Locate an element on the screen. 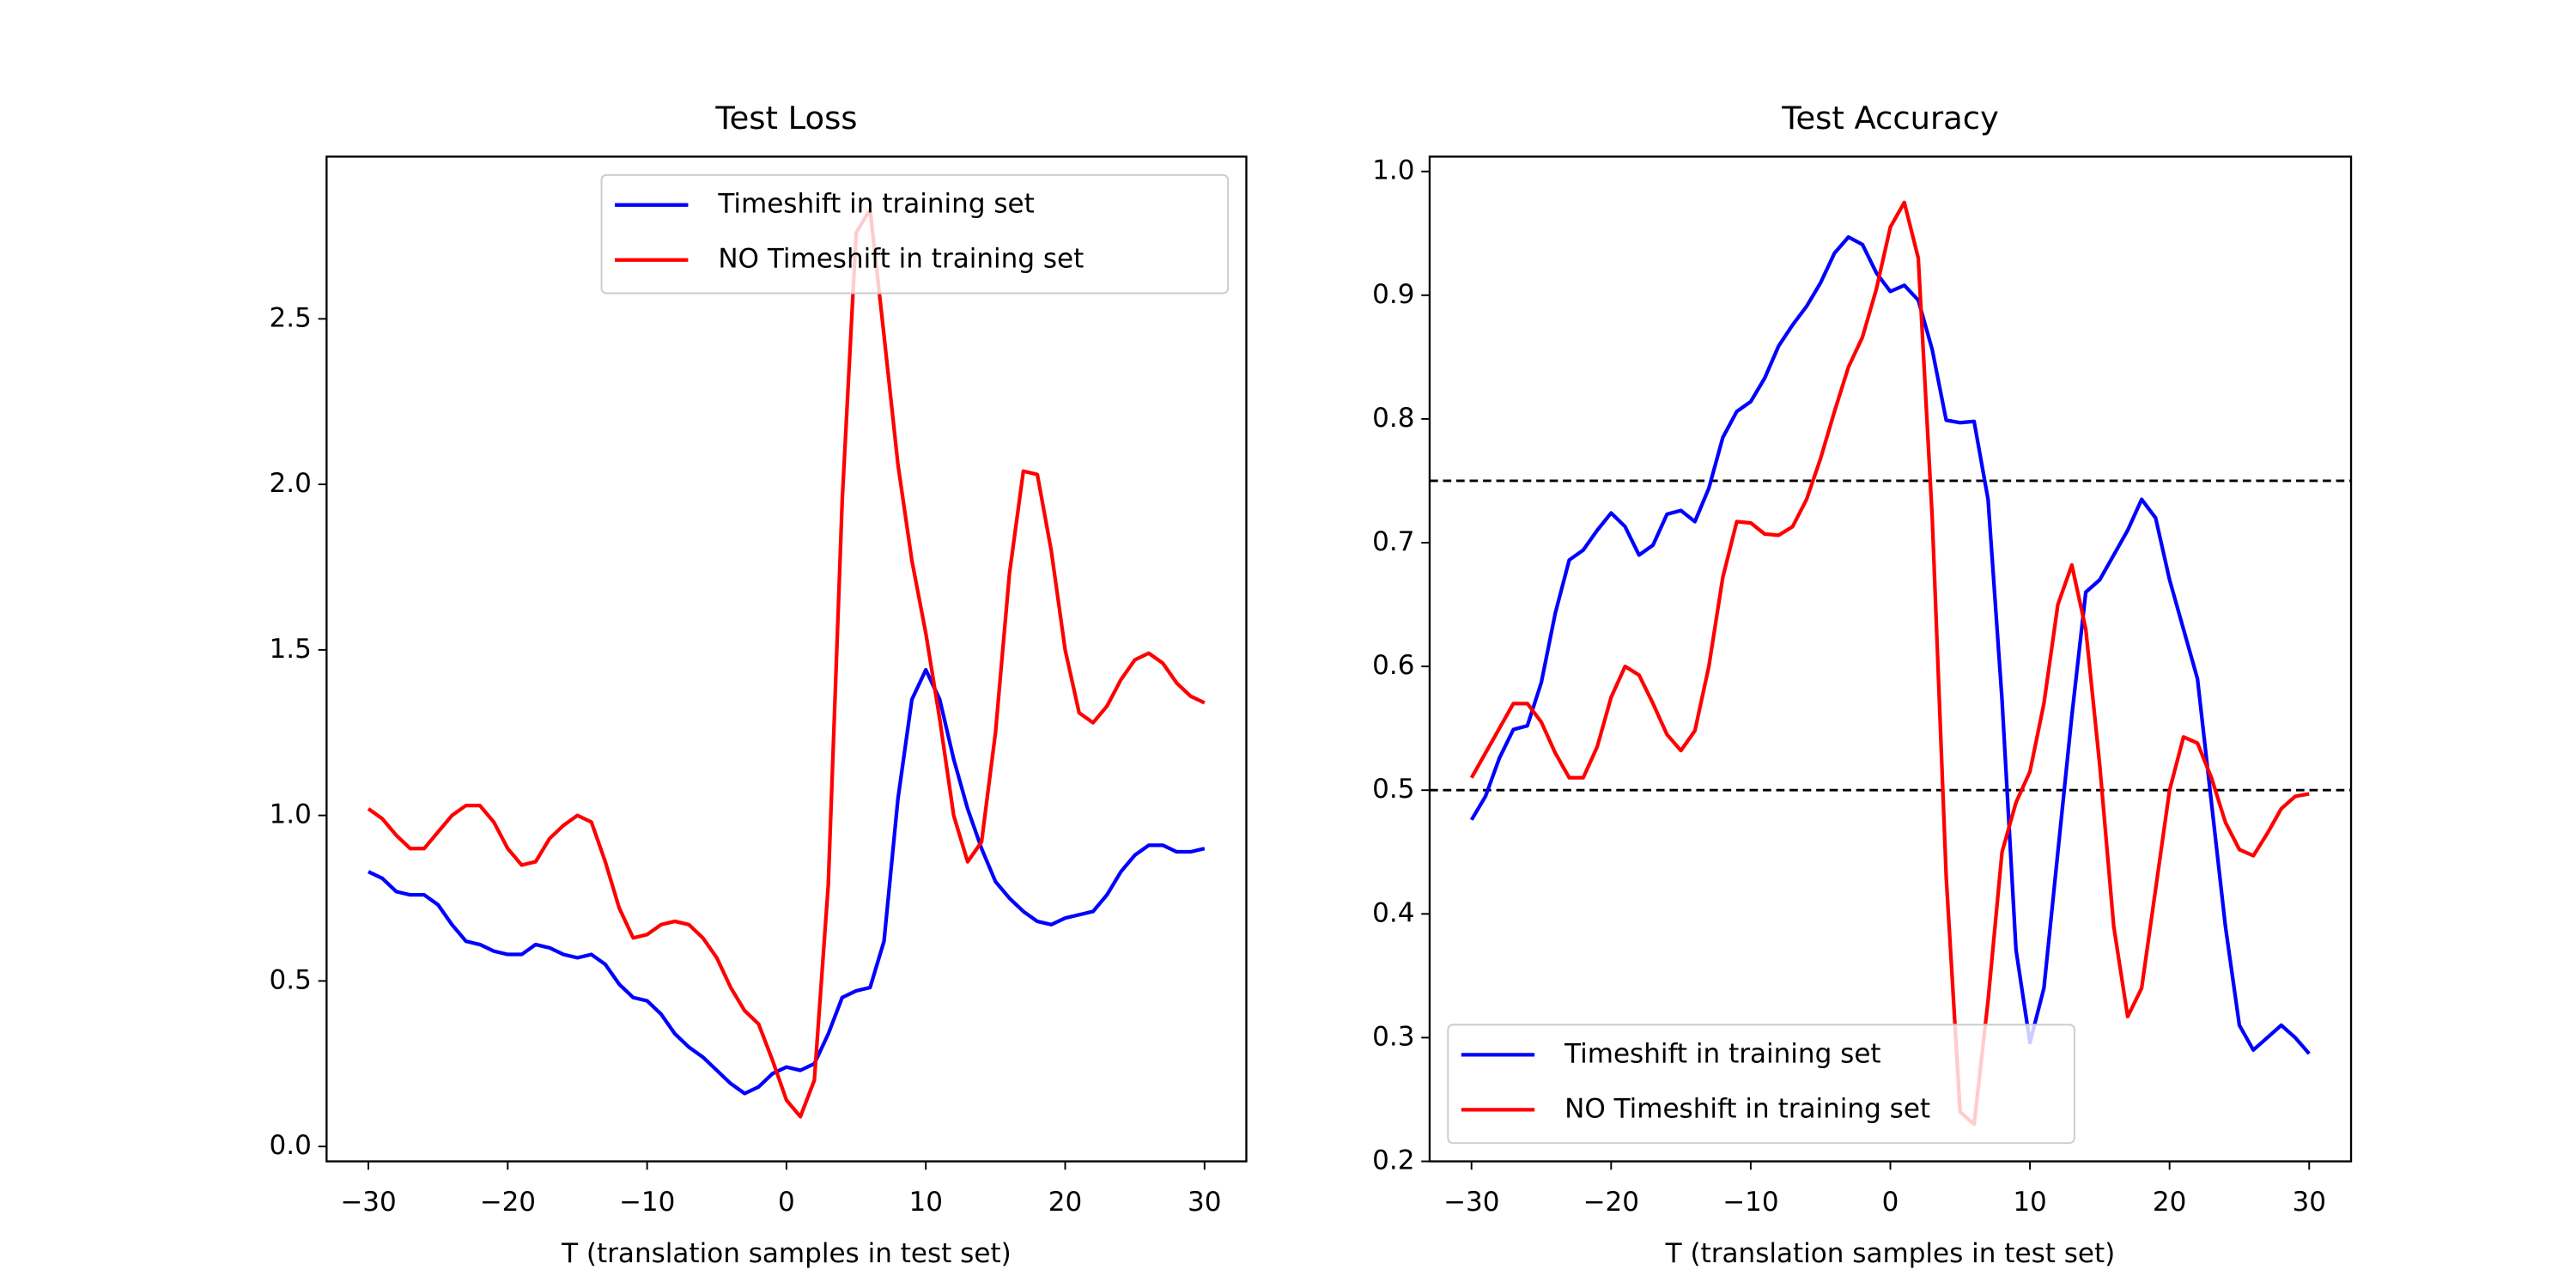 The width and height of the screenshot is (2576, 1288). y-tick-label: 0.8 is located at coordinates (1393, 419).